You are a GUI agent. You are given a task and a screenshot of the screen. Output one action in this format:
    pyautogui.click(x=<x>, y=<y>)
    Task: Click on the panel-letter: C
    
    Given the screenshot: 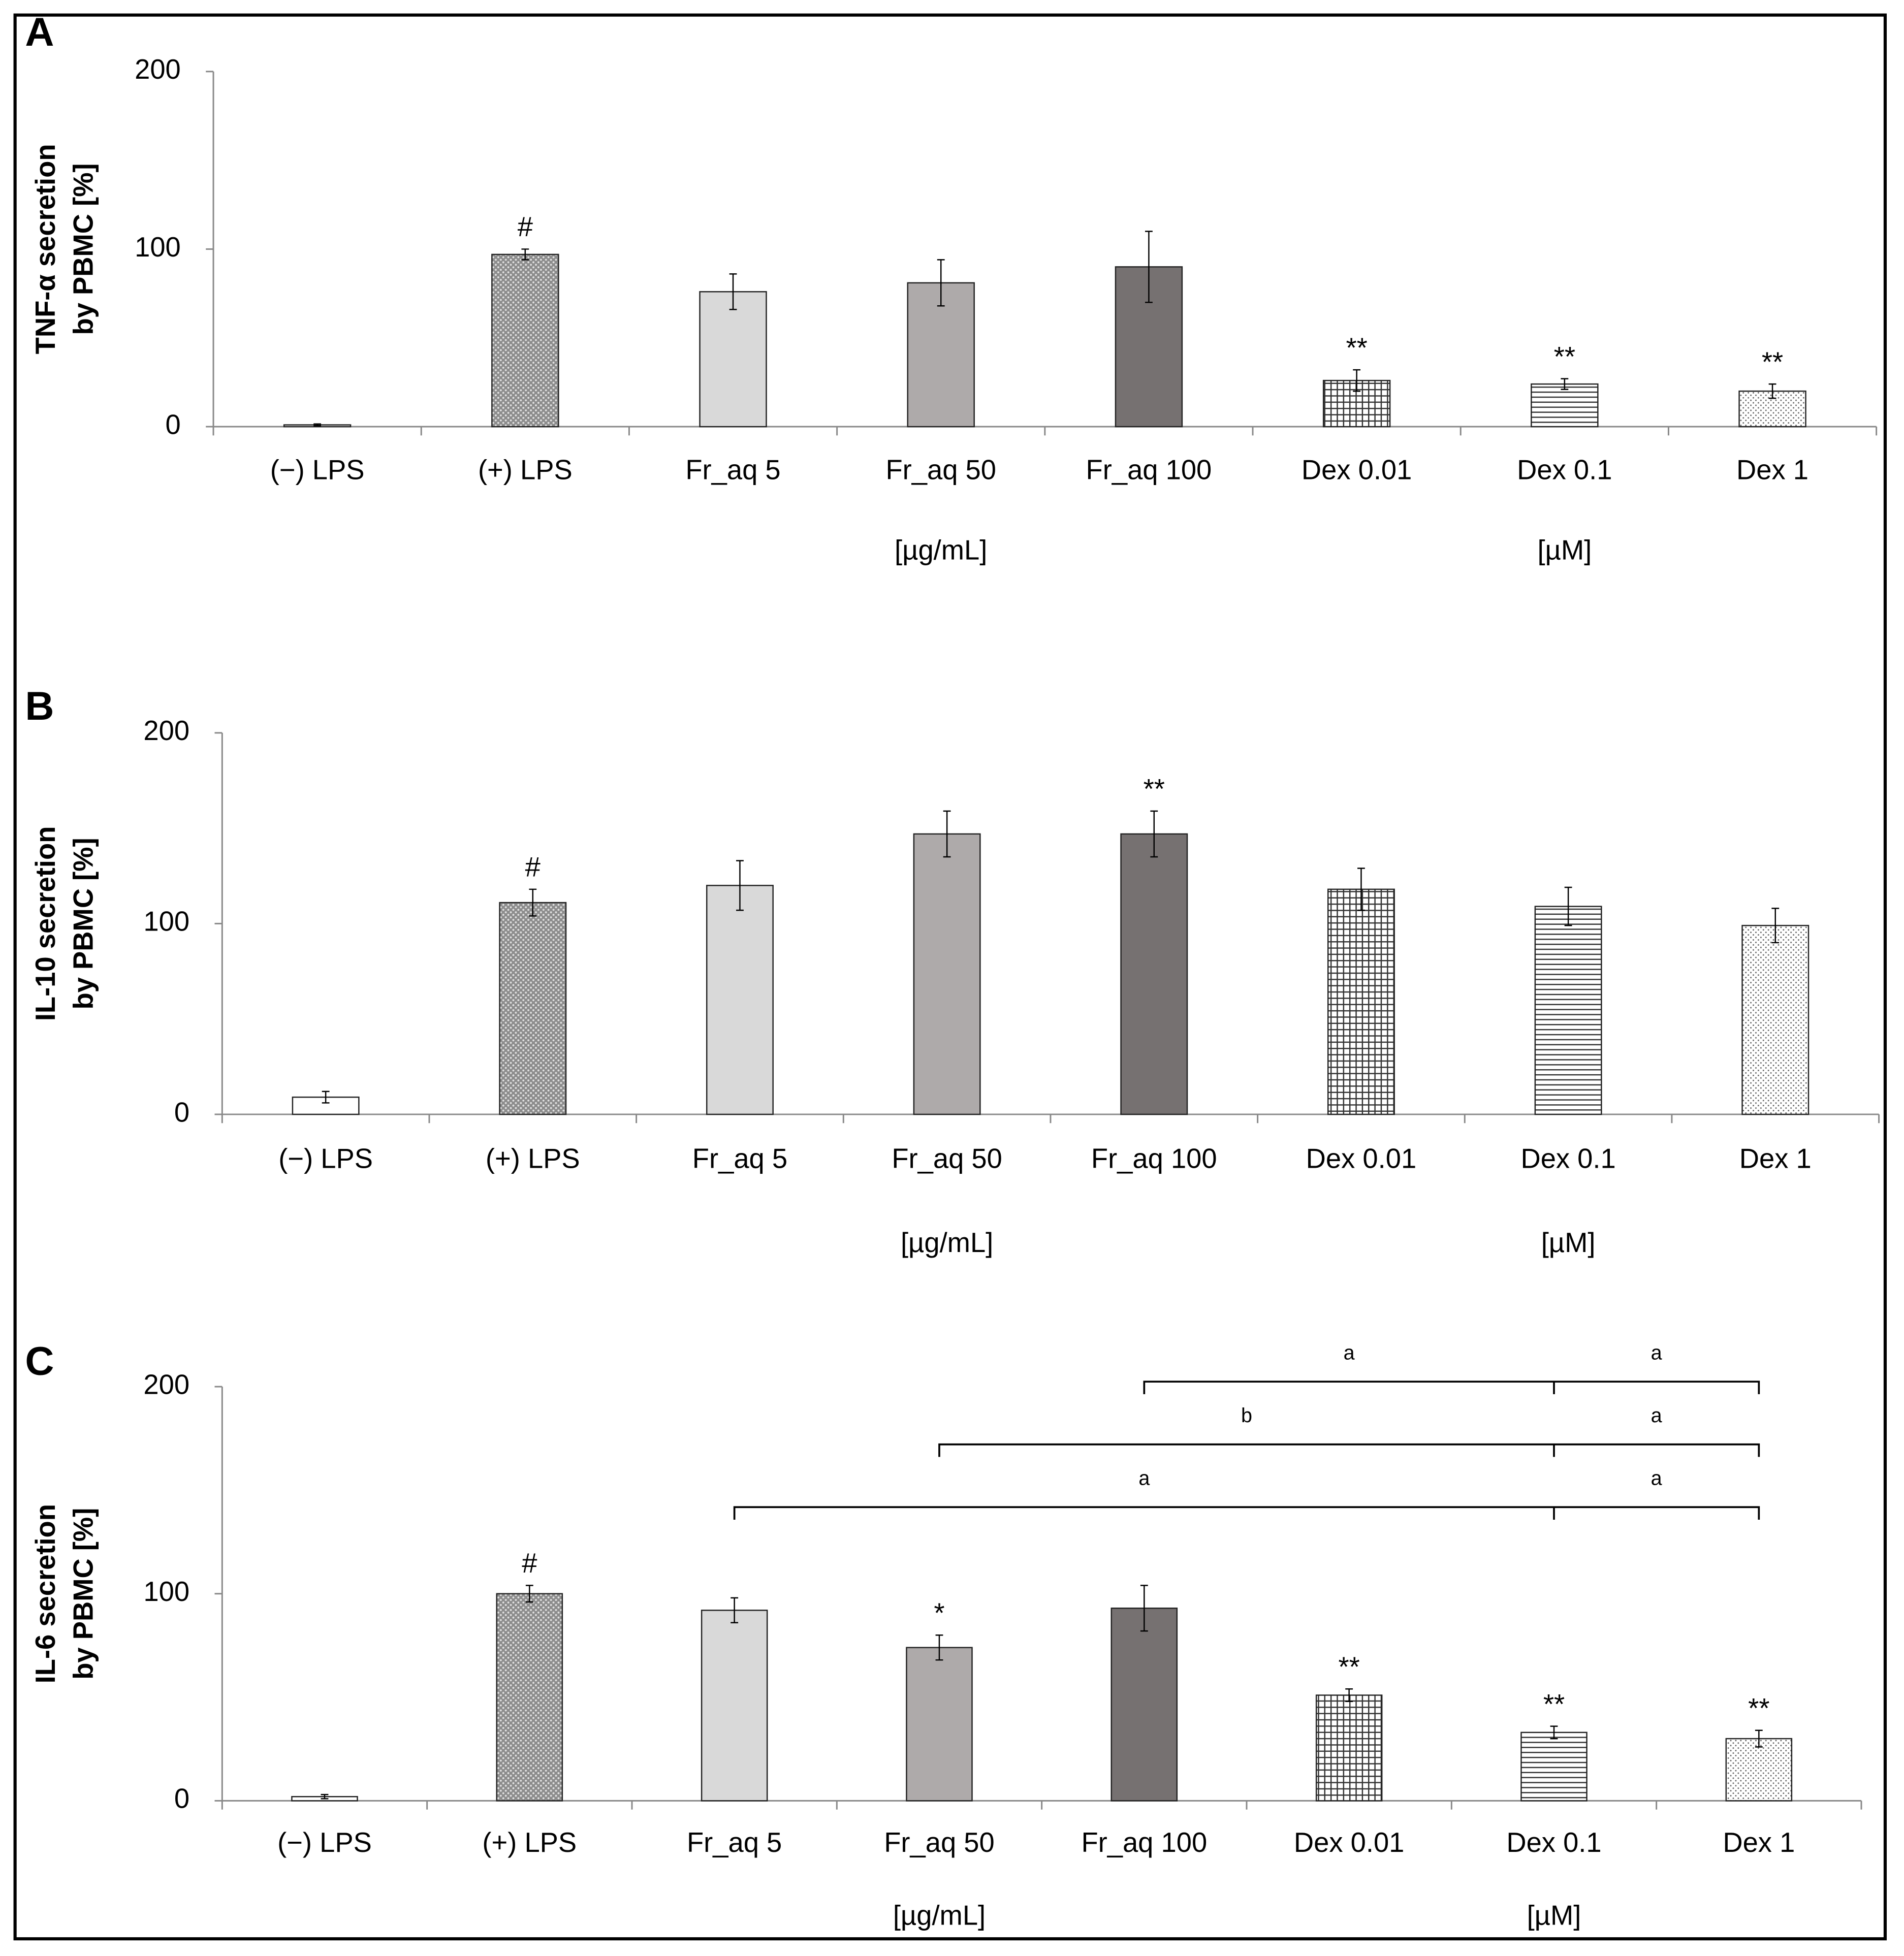 What is the action you would take?
    pyautogui.click(x=39, y=1361)
    